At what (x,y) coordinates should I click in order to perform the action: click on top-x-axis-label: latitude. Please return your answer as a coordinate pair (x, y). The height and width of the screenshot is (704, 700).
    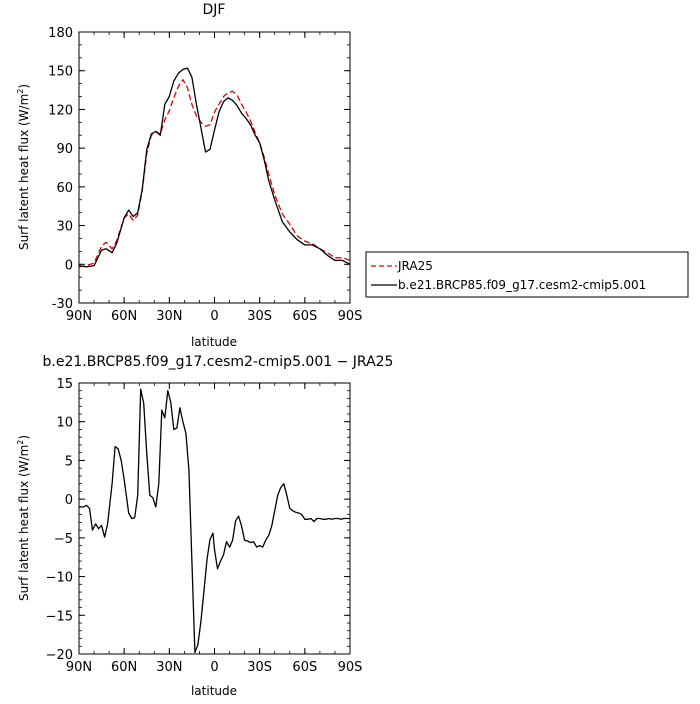
    Looking at the image, I should click on (214, 342).